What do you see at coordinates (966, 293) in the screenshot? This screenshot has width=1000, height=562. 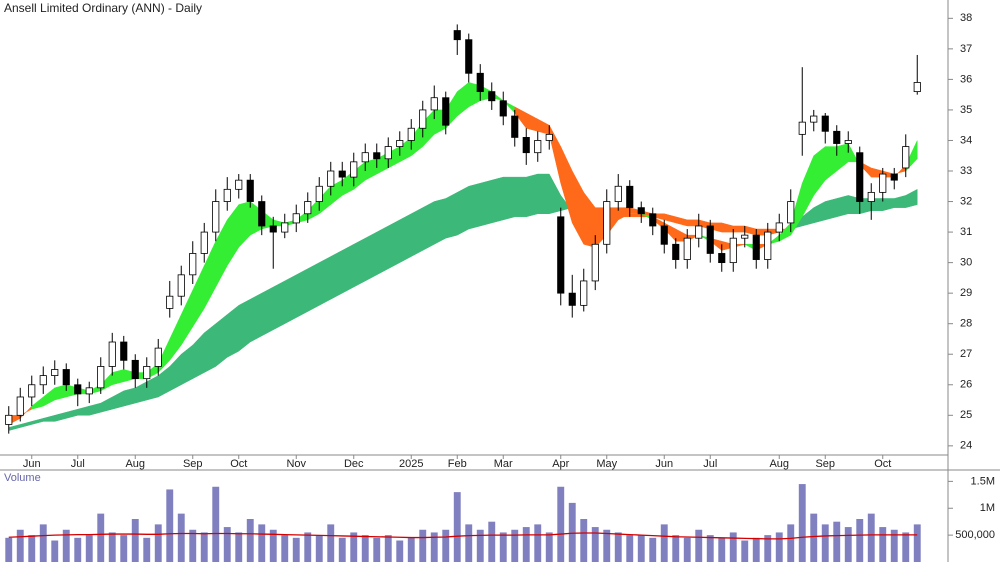 I see `y-tick-label: 29` at bounding box center [966, 293].